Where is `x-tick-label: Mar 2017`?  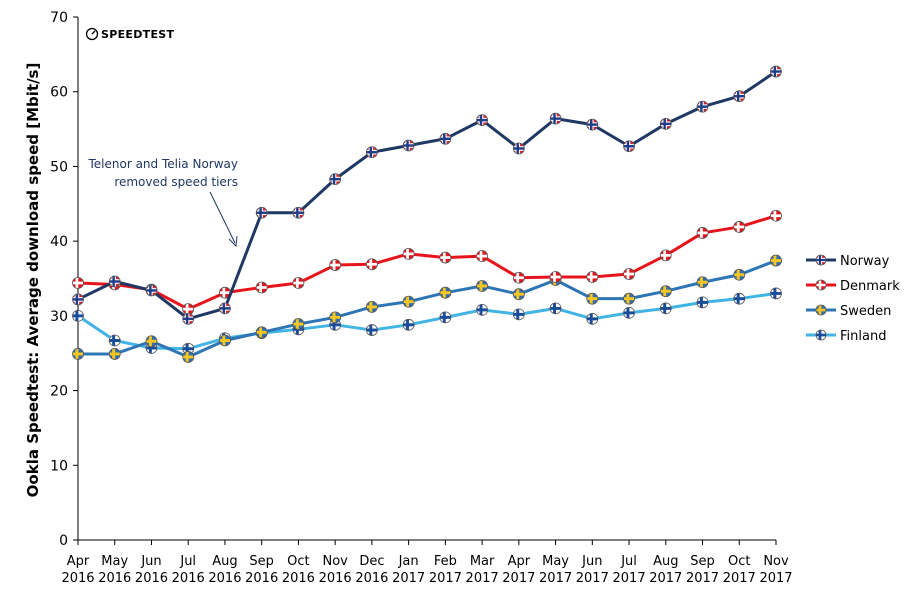
x-tick-label: Mar 2017 is located at coordinates (482, 570).